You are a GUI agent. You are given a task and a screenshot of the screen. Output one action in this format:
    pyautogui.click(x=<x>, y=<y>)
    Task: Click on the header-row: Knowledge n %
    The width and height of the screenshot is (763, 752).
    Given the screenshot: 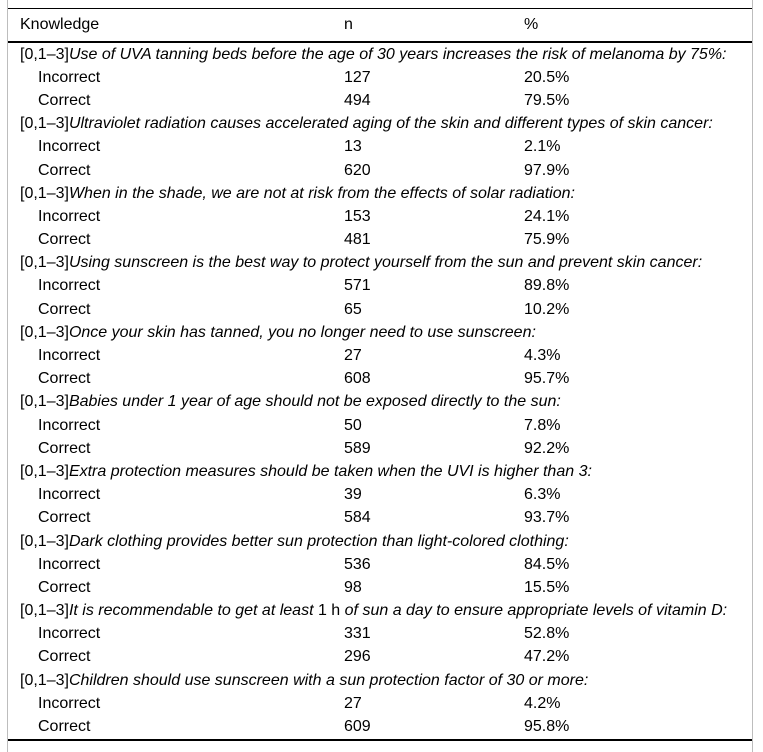 What is the action you would take?
    pyautogui.click(x=380, y=25)
    